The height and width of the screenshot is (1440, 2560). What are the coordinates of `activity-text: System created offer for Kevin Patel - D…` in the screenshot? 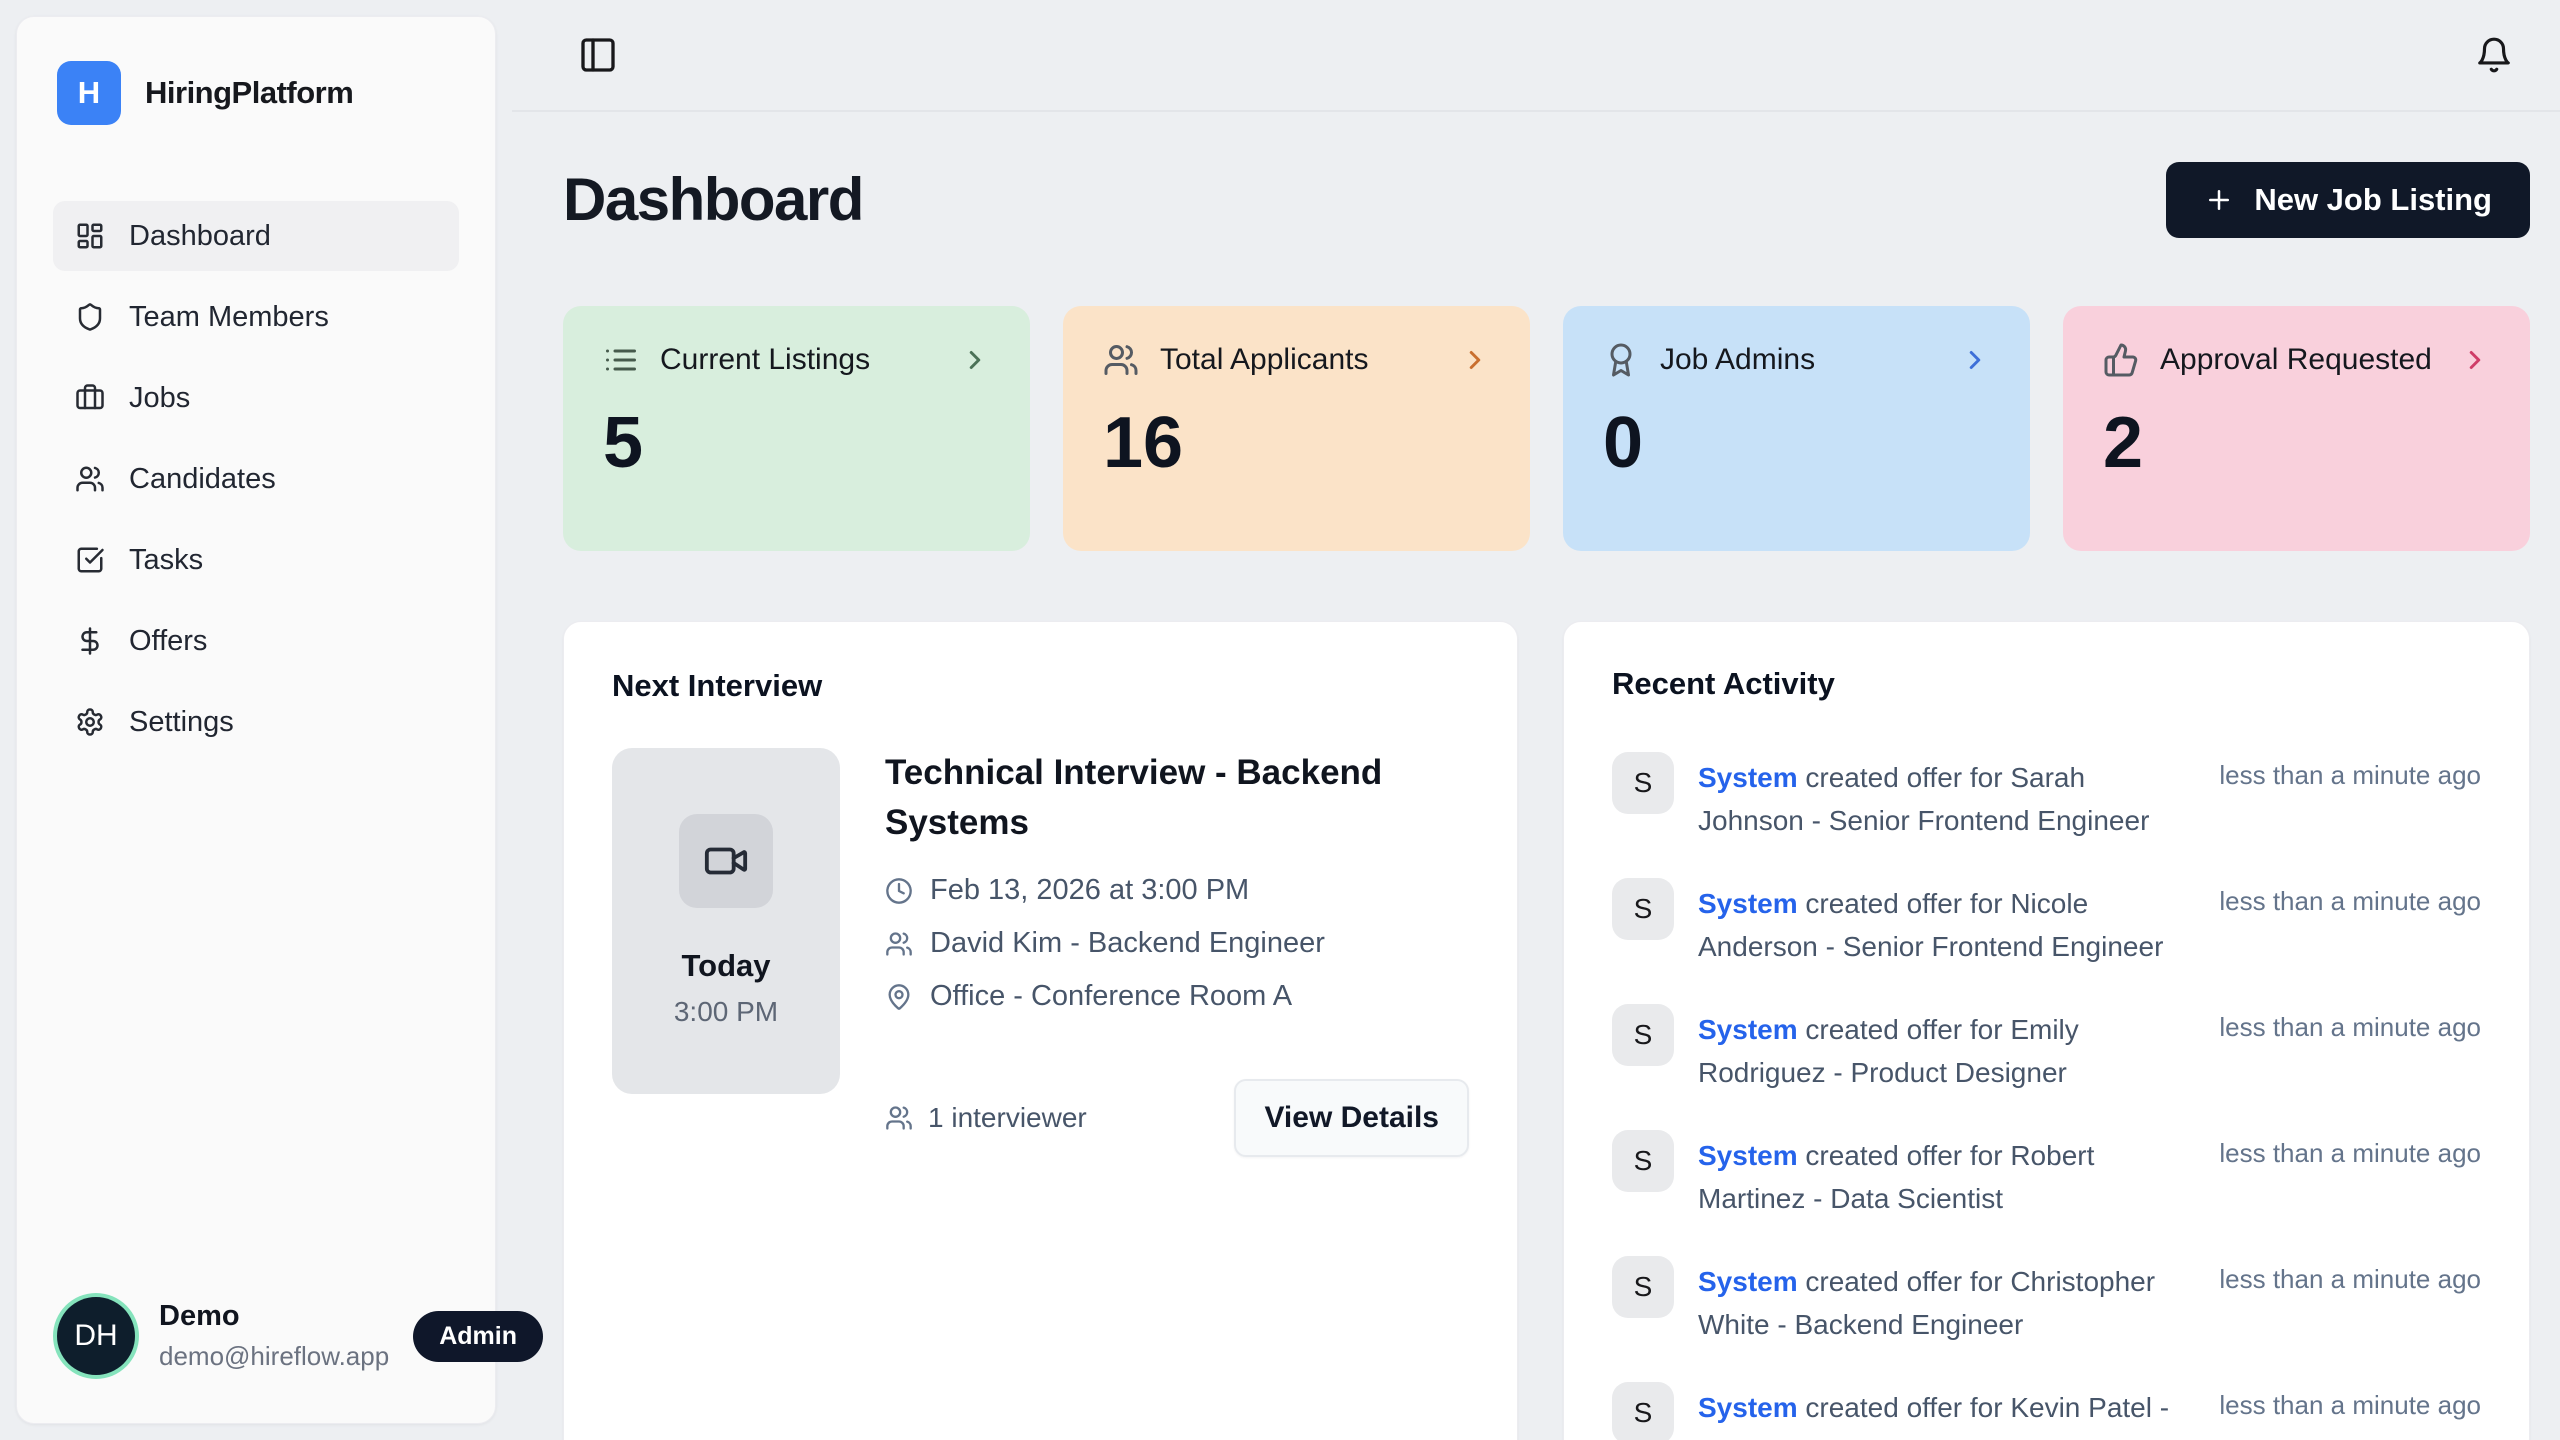 It's located at (1934, 1416).